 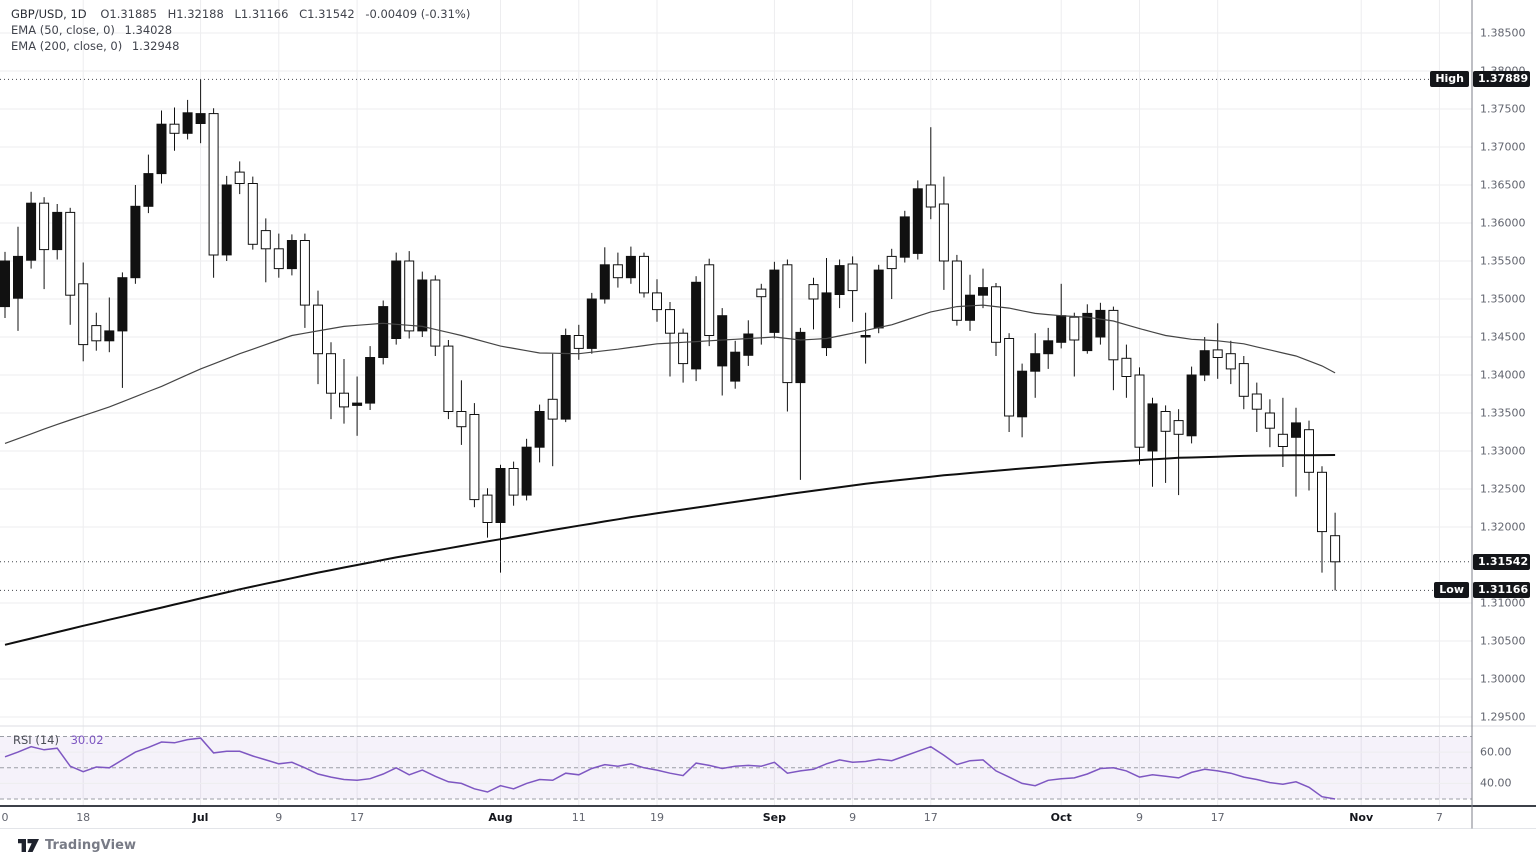 What do you see at coordinates (244, 30) in the screenshot?
I see `ema50-legend-row: EMA (50, close, 0) 1.34028` at bounding box center [244, 30].